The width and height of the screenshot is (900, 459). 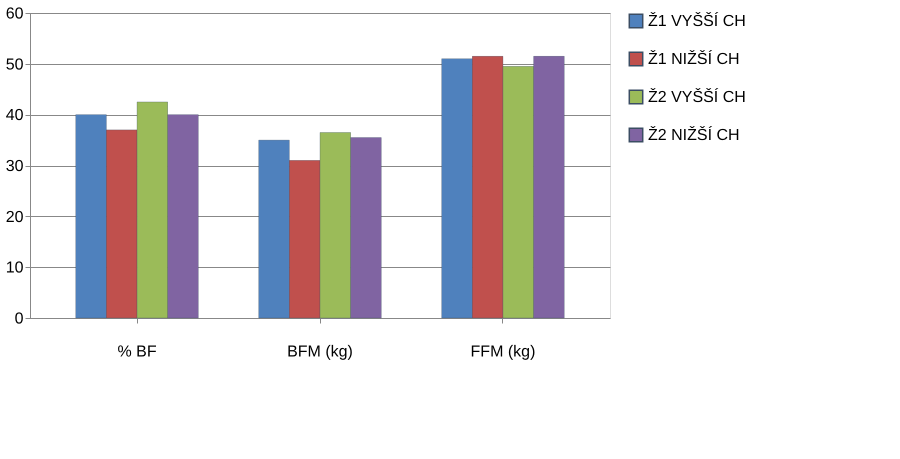 I want to click on legend-label: Ž2 NIŽŠÍ CH, so click(x=694, y=135).